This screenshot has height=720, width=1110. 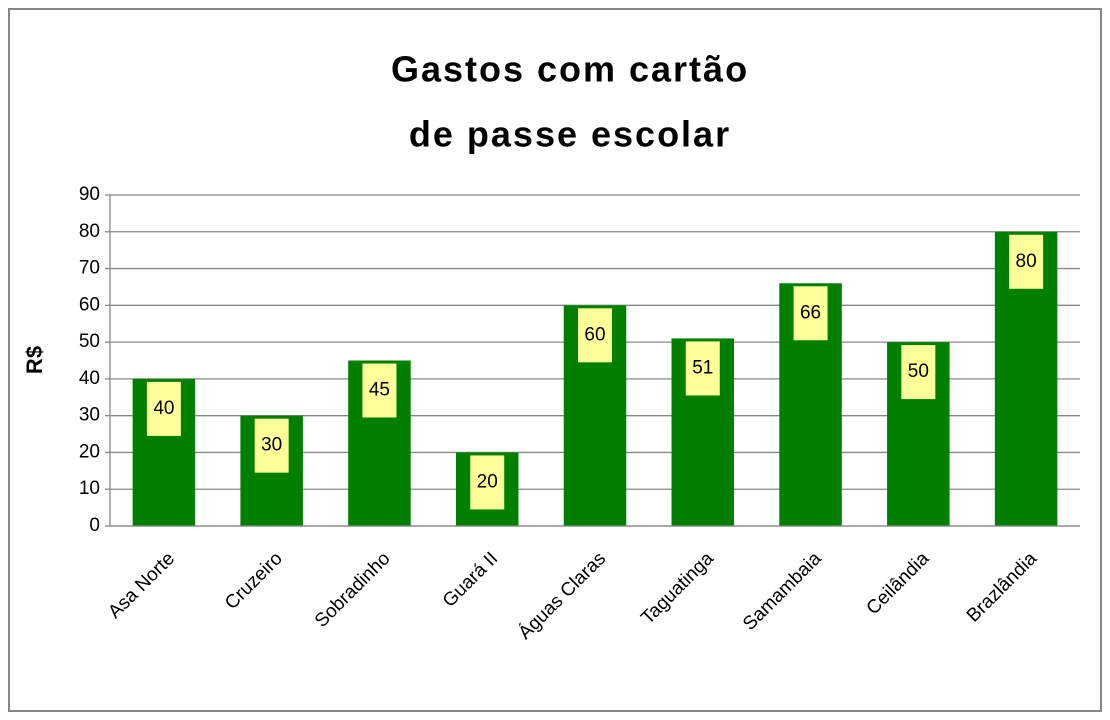 What do you see at coordinates (34, 360) in the screenshot?
I see `y-axis-label: R$` at bounding box center [34, 360].